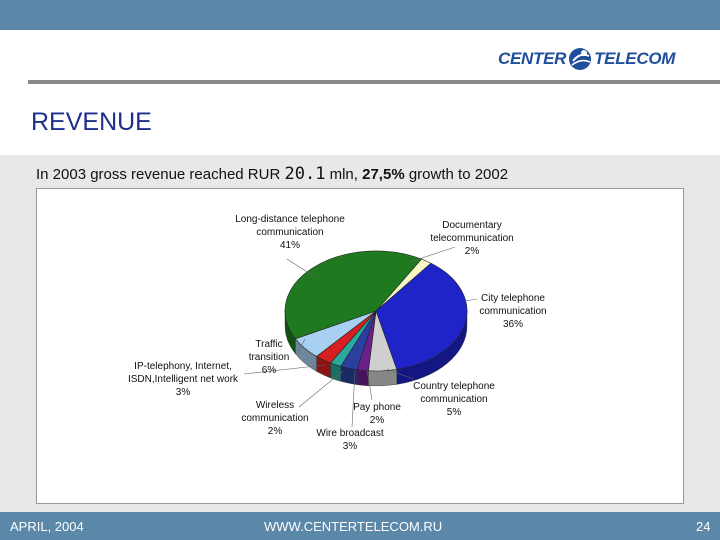 Image resolution: width=720 pixels, height=540 pixels. I want to click on subtitle-prefix: In 2003 gross revenue reached RUR, so click(160, 174).